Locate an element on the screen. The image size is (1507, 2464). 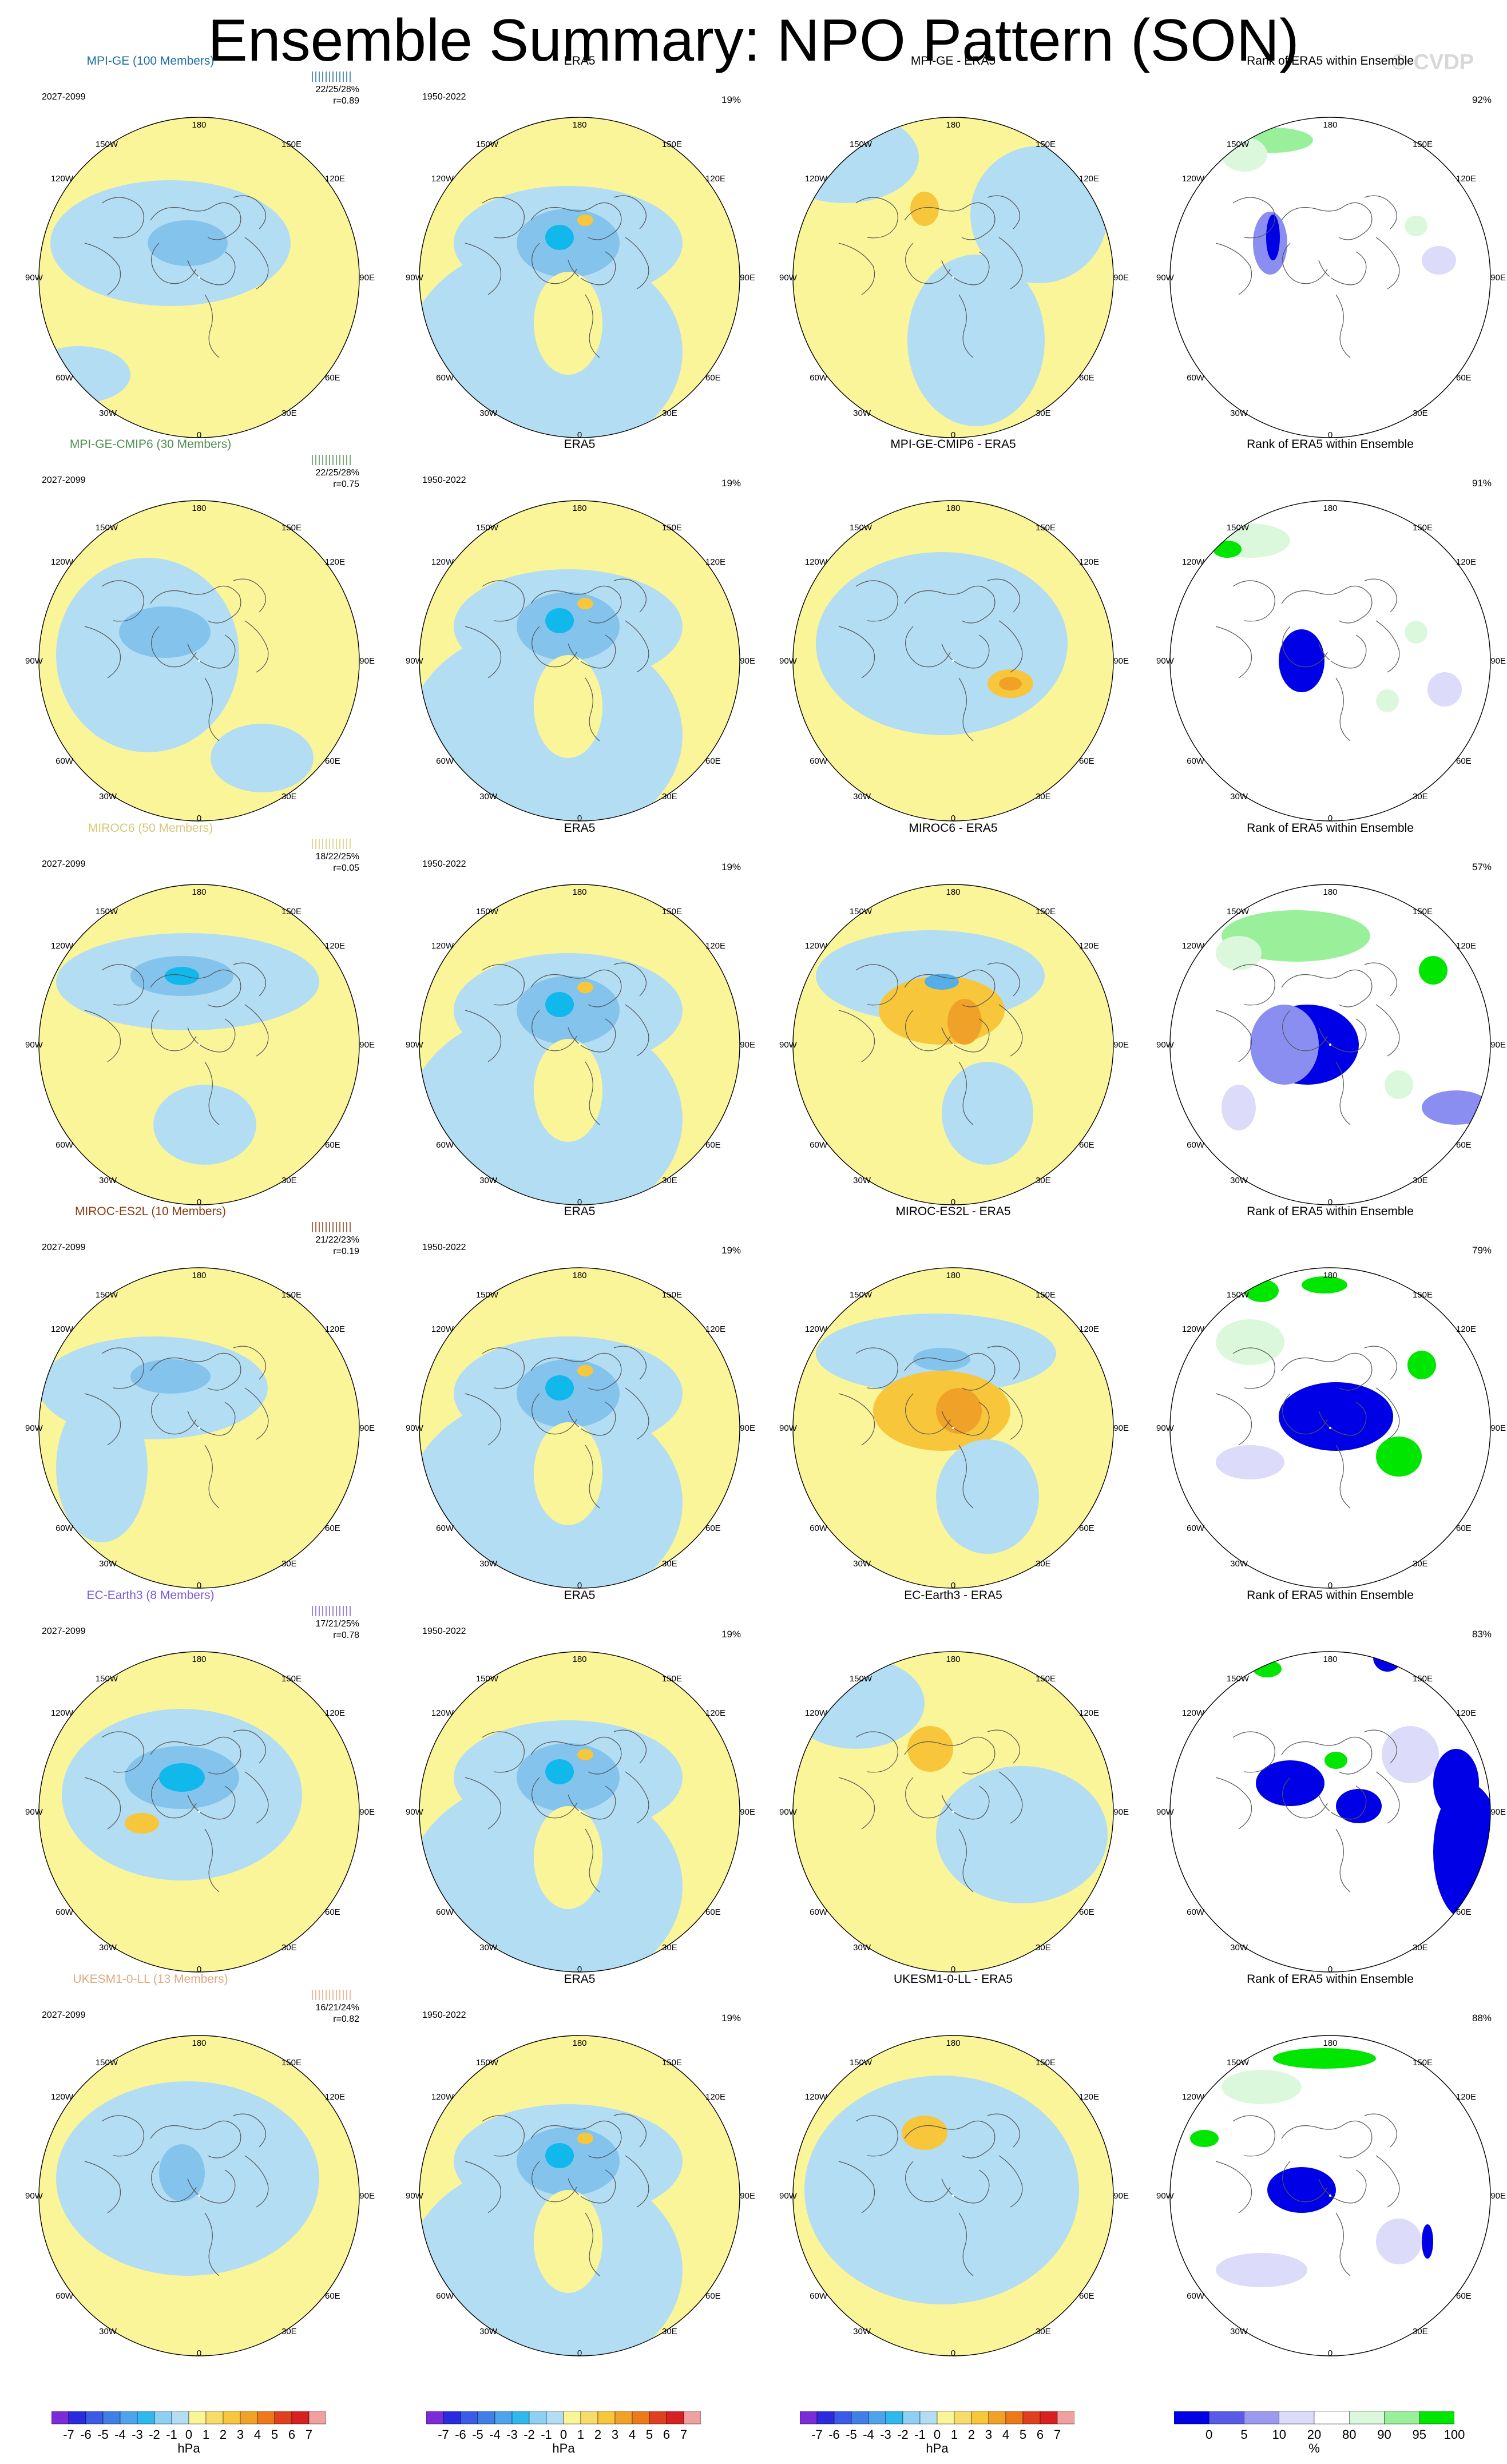
rank-region is located at coordinates (1399, 2241).